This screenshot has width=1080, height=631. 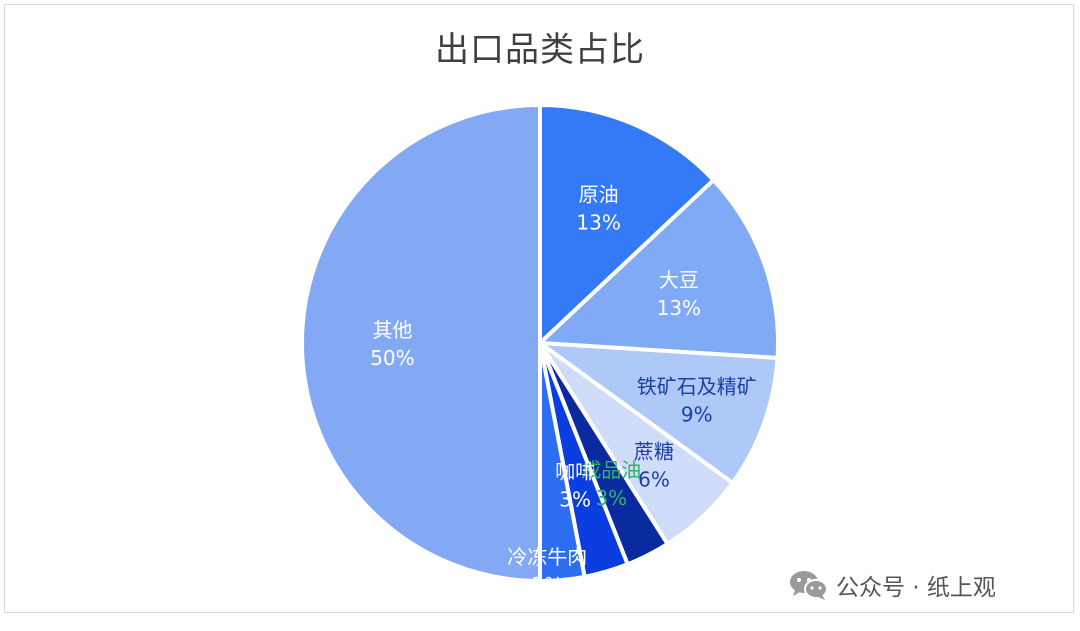 I want to click on slice-label: 铁矿石及精矿, so click(x=697, y=386).